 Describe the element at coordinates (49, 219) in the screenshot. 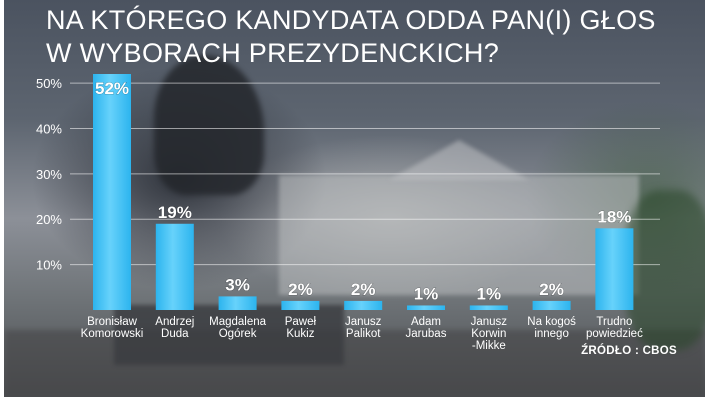

I see `y-tick-label: 20%` at that location.